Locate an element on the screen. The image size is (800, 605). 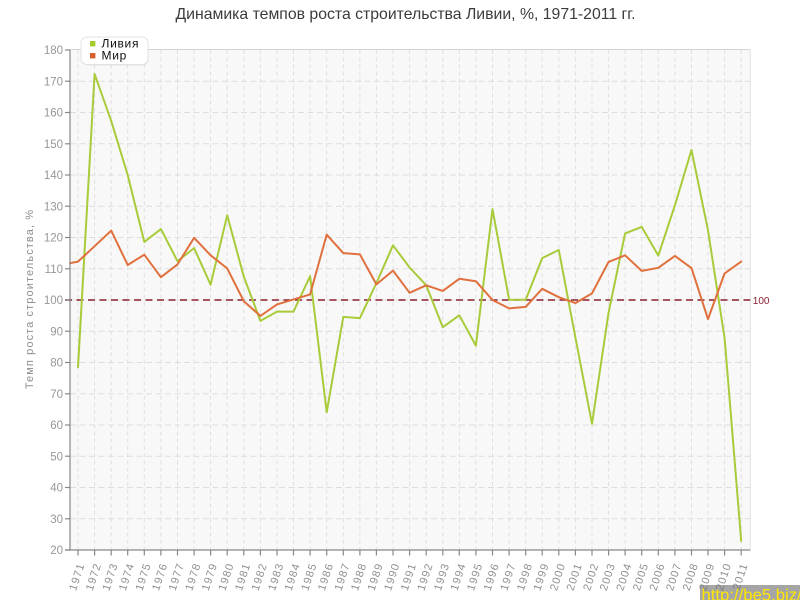
svg-text: 180 is located at coordinates (53, 51).